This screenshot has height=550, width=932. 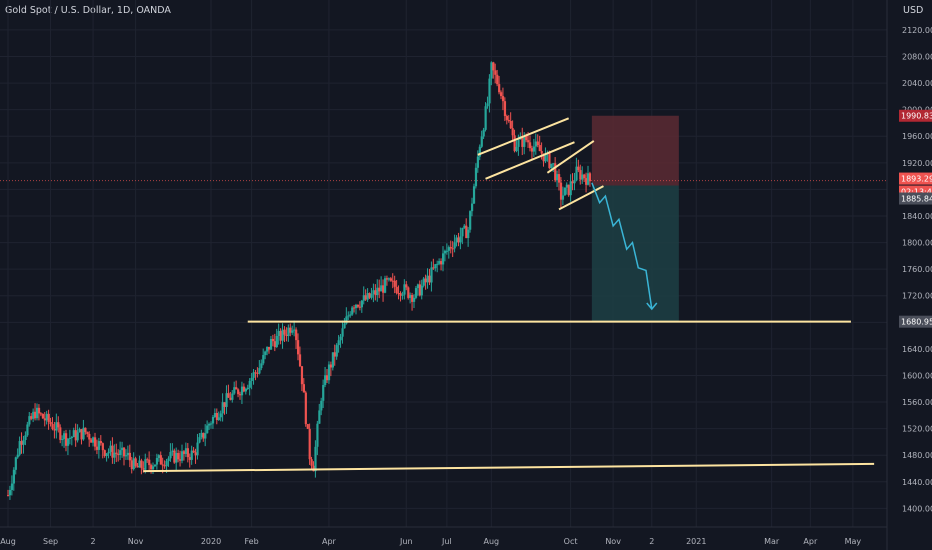 What do you see at coordinates (917, 429) in the screenshot?
I see `y-tick-label: 1520.00` at bounding box center [917, 429].